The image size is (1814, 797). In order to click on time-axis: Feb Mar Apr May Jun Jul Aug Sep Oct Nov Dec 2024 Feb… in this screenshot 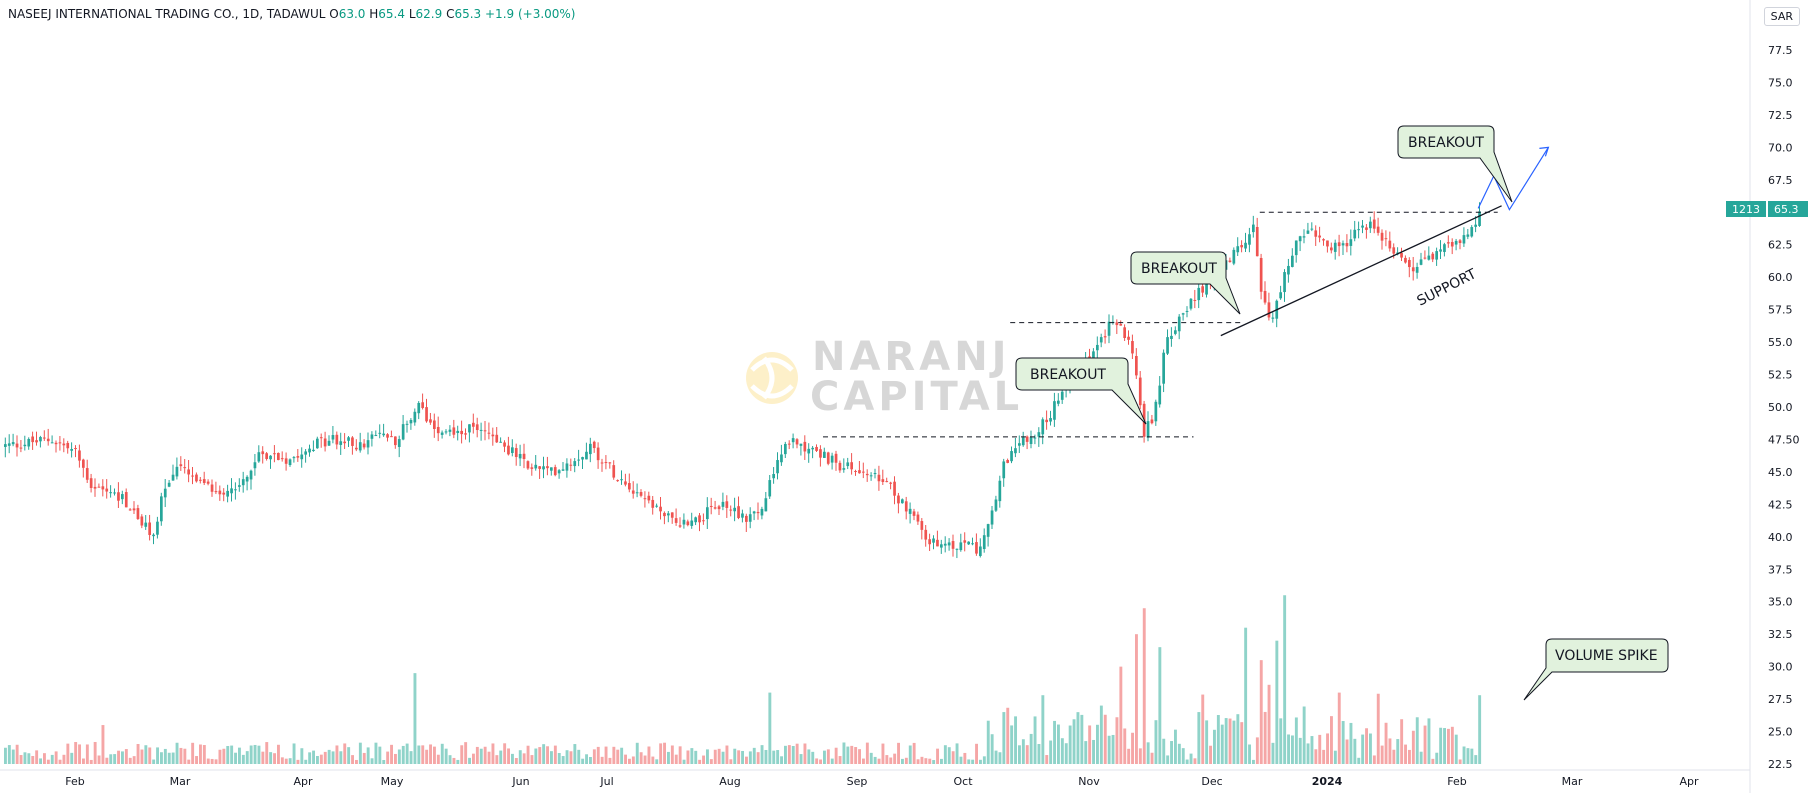, I will do `click(875, 778)`.